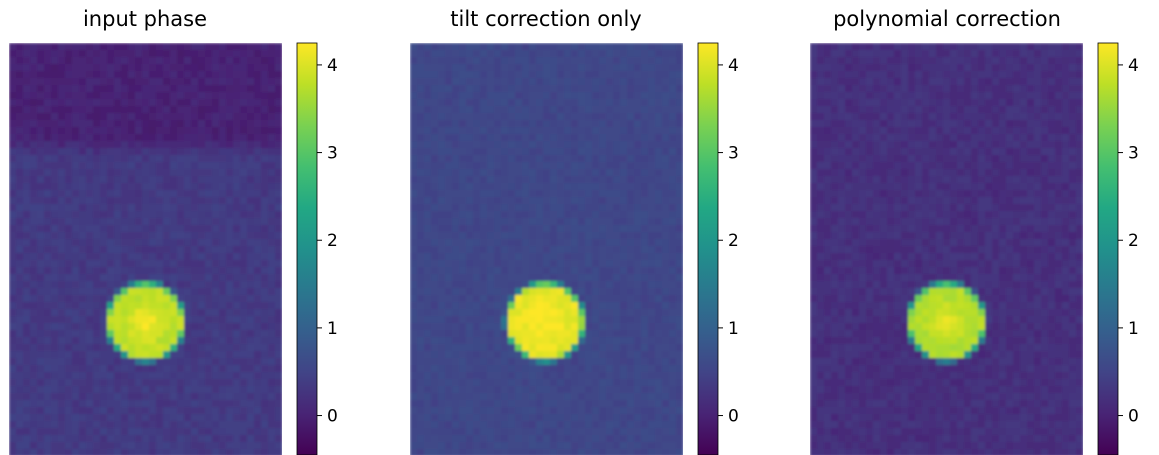 This screenshot has width=1159, height=455. Describe the element at coordinates (145, 19) in the screenshot. I see `subplot-title: input phase` at that location.